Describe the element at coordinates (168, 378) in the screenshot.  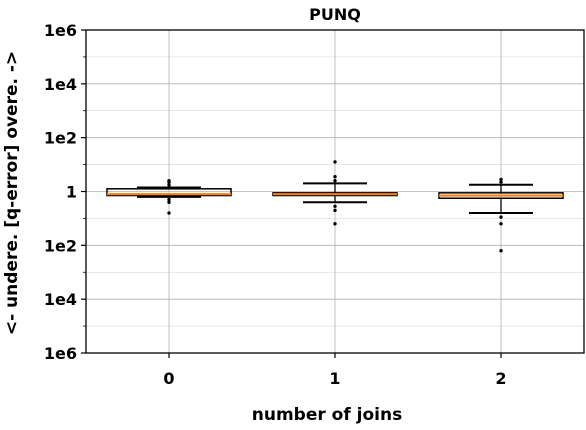
I see `x-tick-label: 0` at that location.